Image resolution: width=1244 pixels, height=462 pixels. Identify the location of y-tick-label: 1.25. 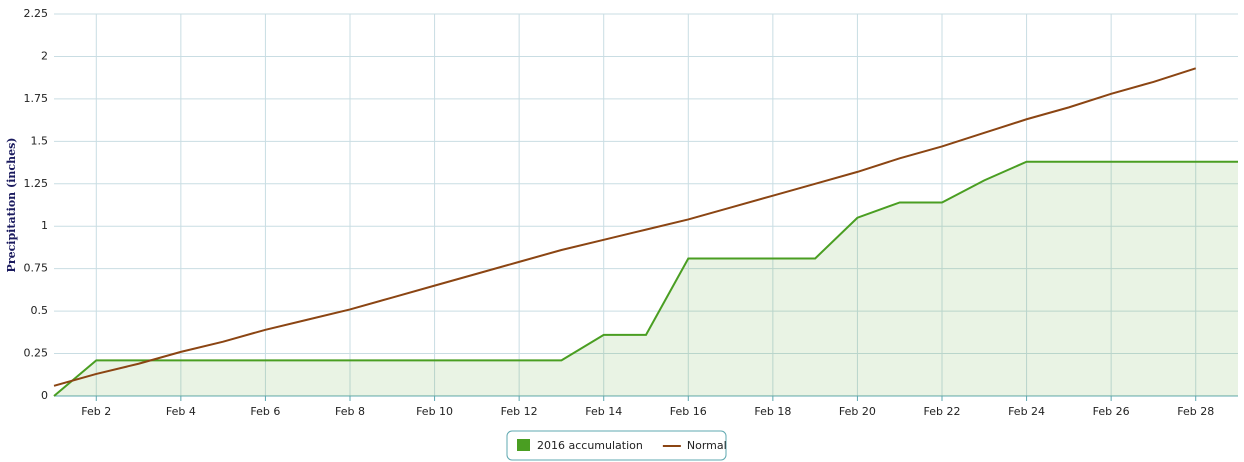
(36, 183).